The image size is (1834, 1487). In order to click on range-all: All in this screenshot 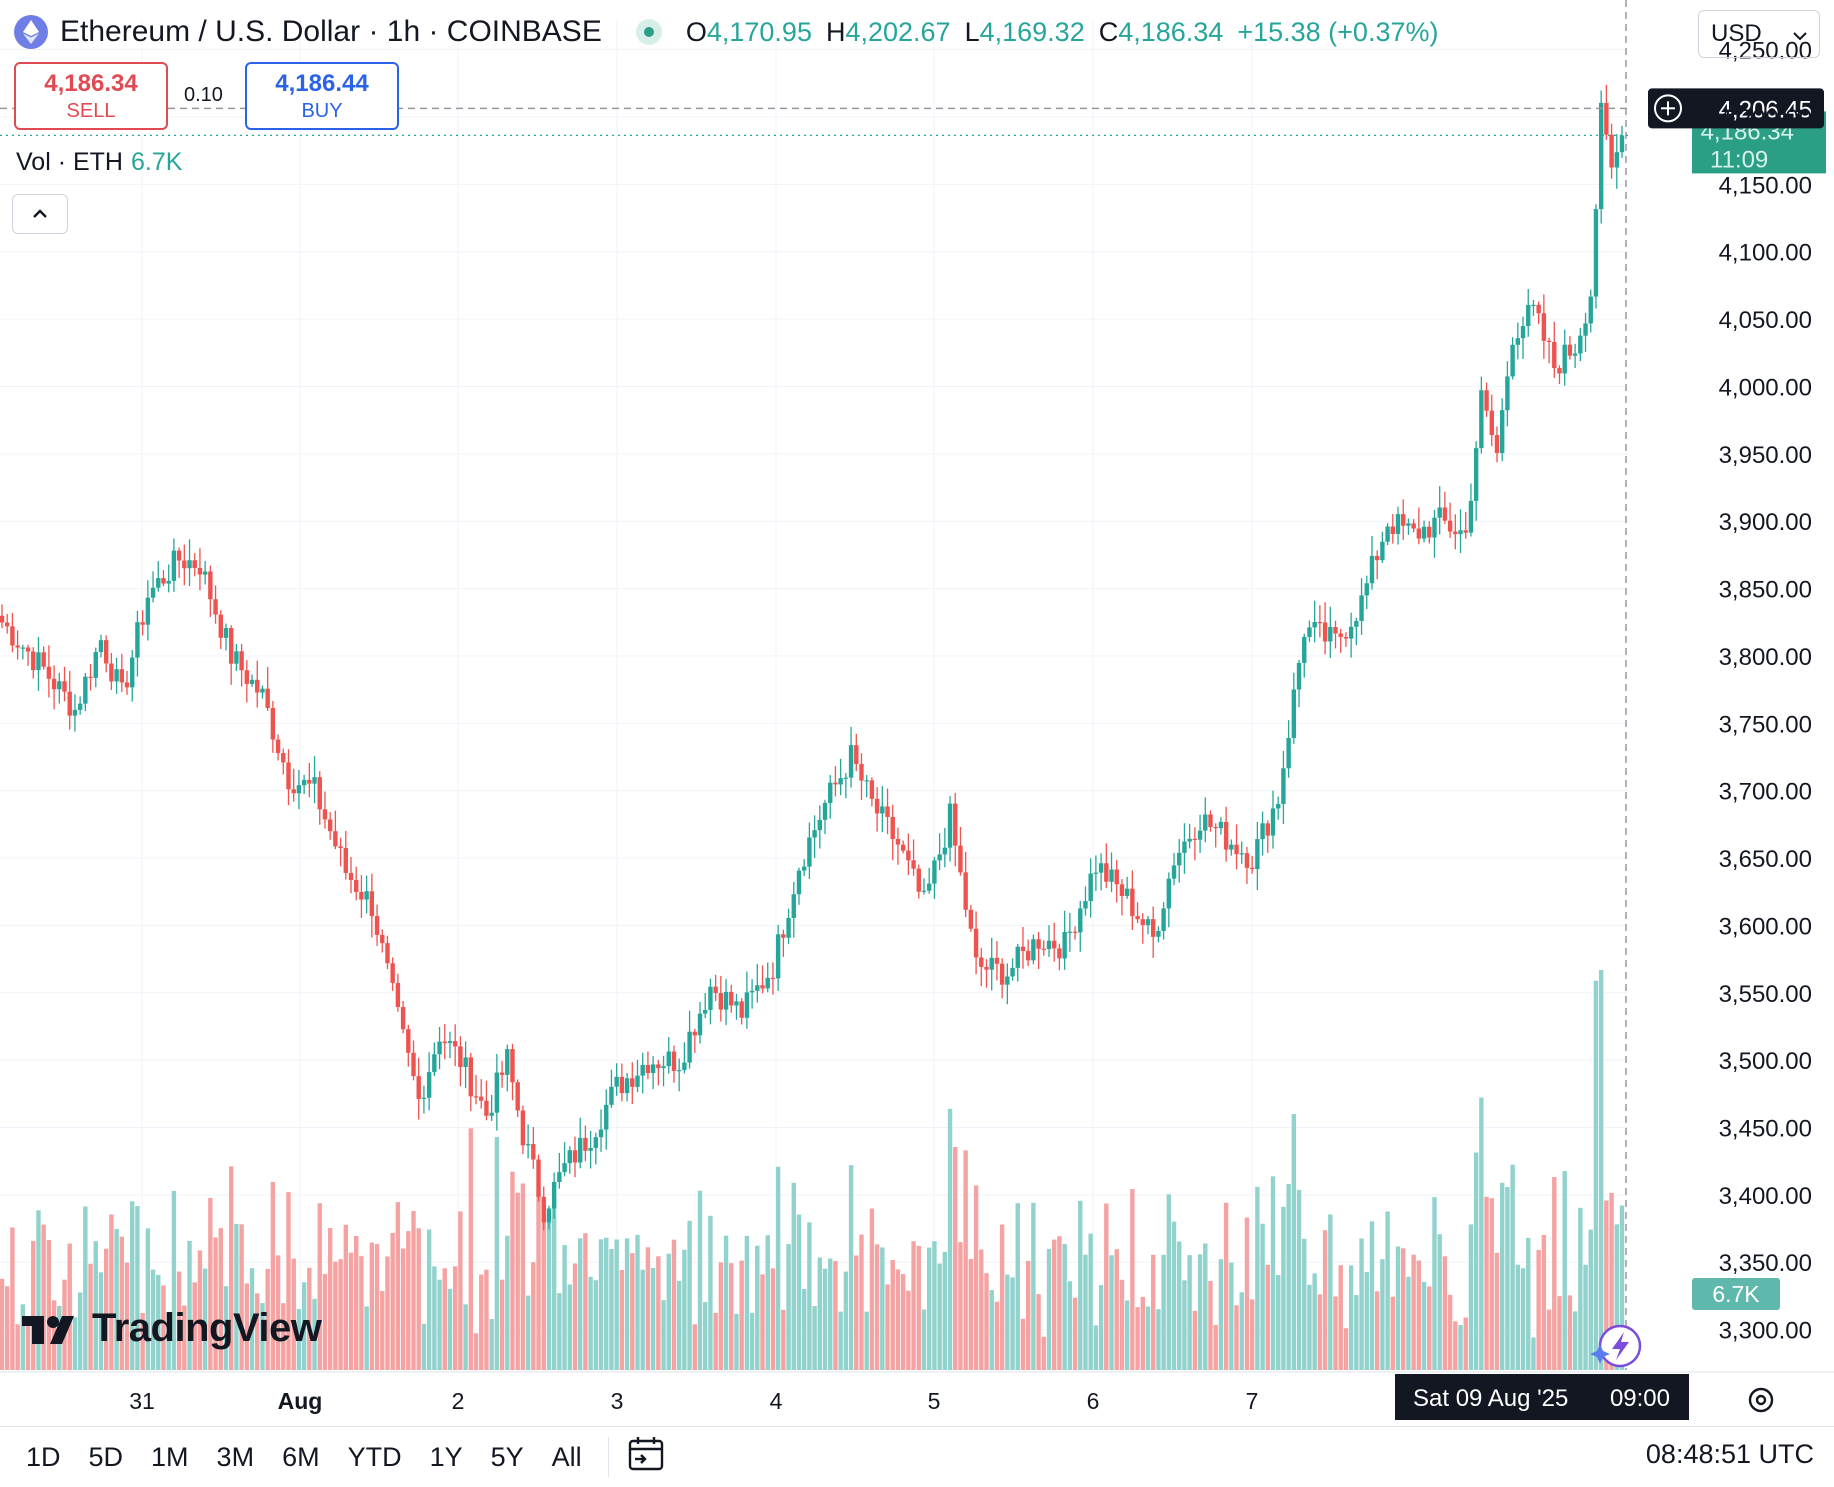, I will do `click(566, 1456)`.